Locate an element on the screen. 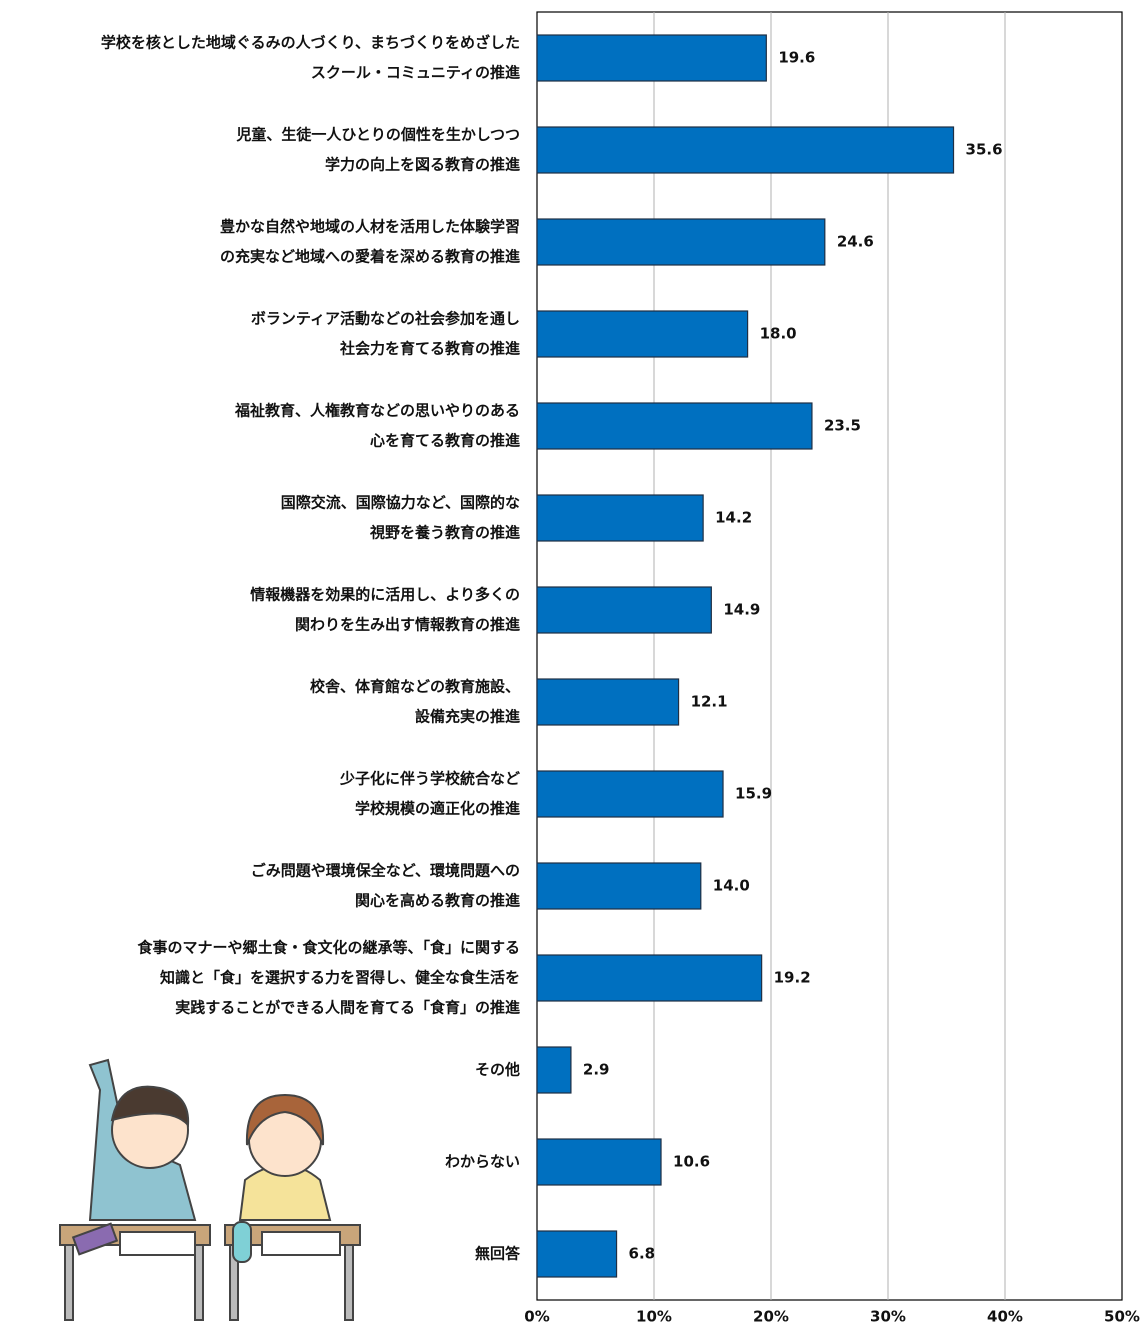 The width and height of the screenshot is (1141, 1324). value-label: 24.6 is located at coordinates (855, 242).